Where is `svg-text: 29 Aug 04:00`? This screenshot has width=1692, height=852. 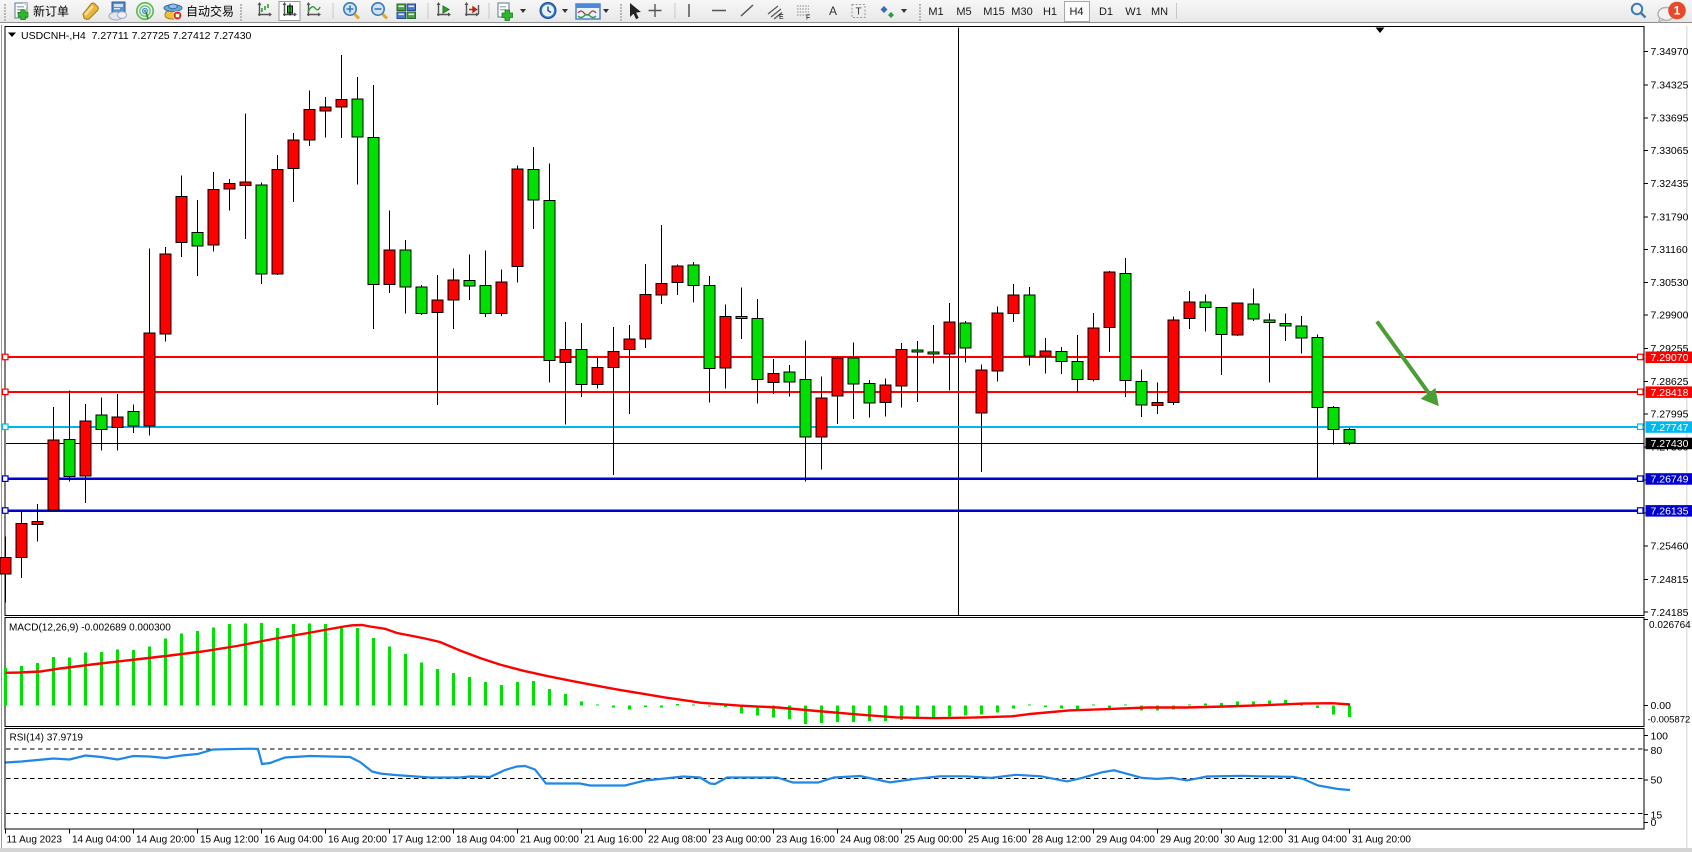
svg-text: 29 Aug 04:00 is located at coordinates (1125, 840).